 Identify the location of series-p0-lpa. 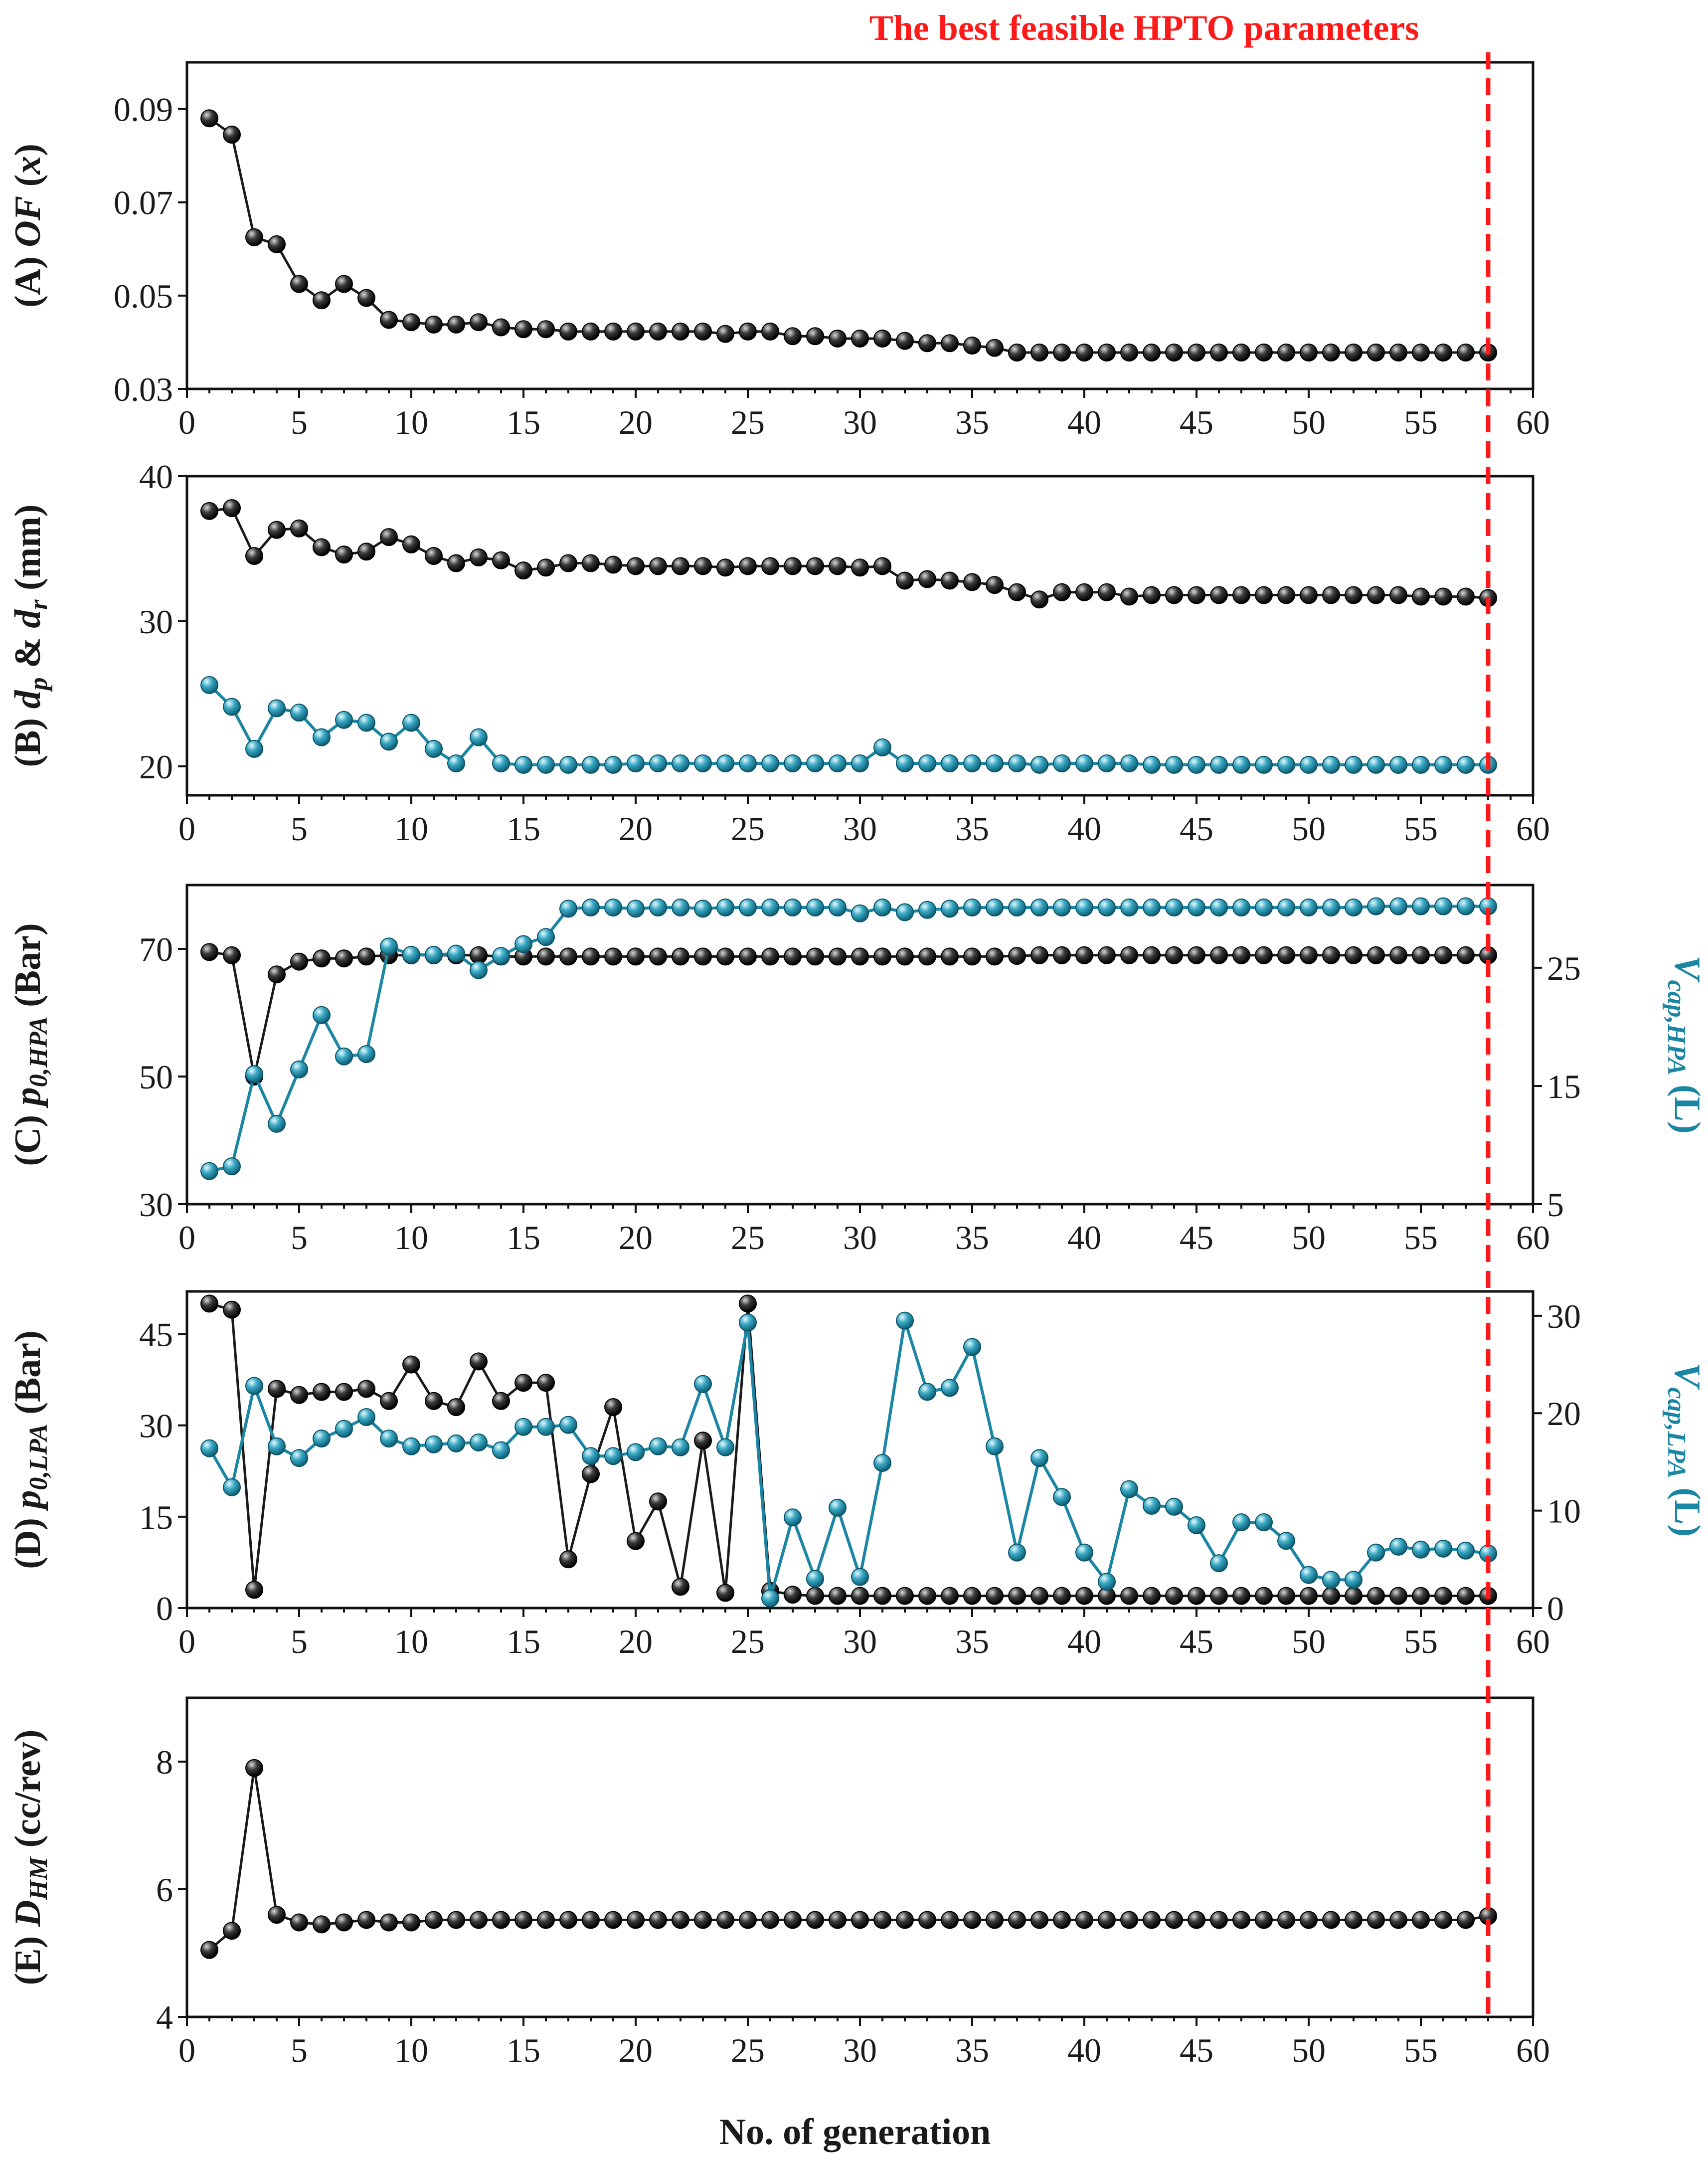
(849, 1449).